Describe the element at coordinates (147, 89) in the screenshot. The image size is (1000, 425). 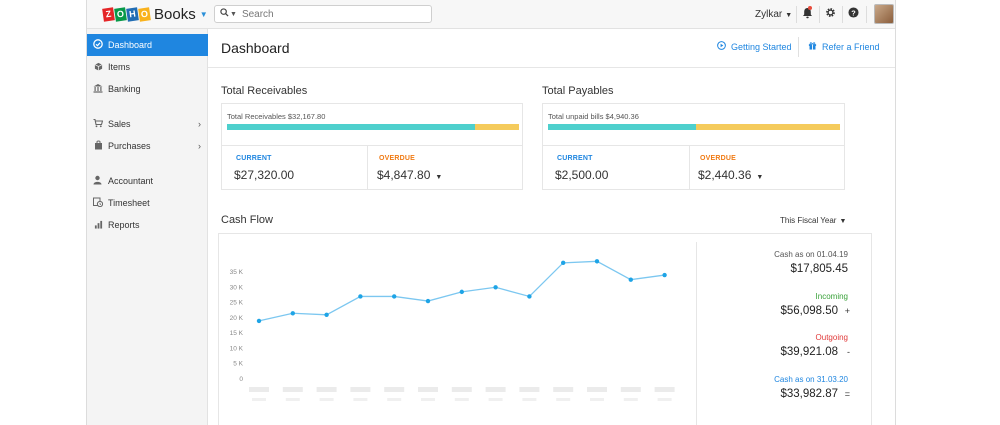
I see `sidebar-item-banking: Banking` at that location.